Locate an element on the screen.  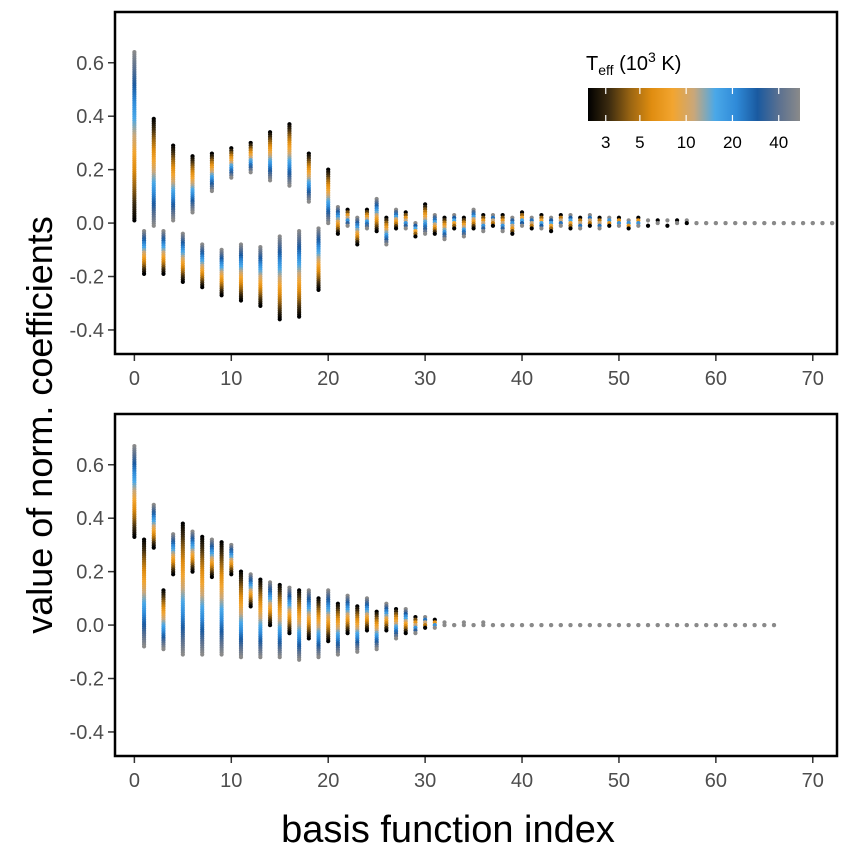
x-tick-label: 20 is located at coordinates (328, 379).